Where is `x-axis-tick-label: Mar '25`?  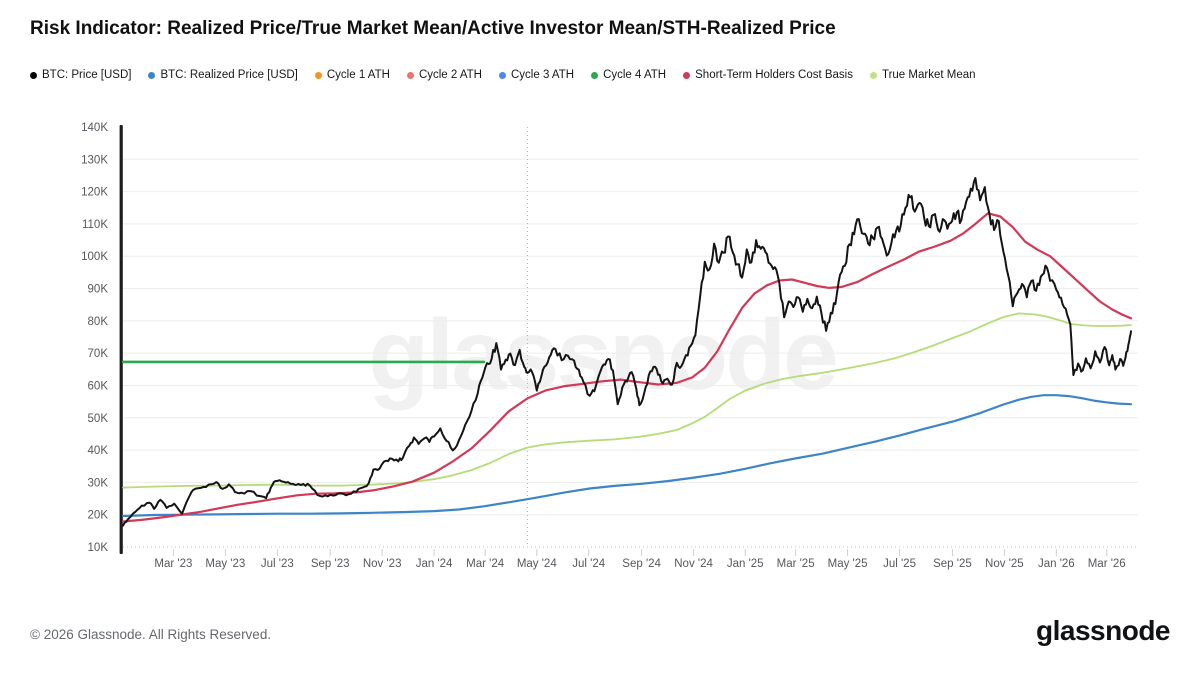 x-axis-tick-label: Mar '25 is located at coordinates (796, 564).